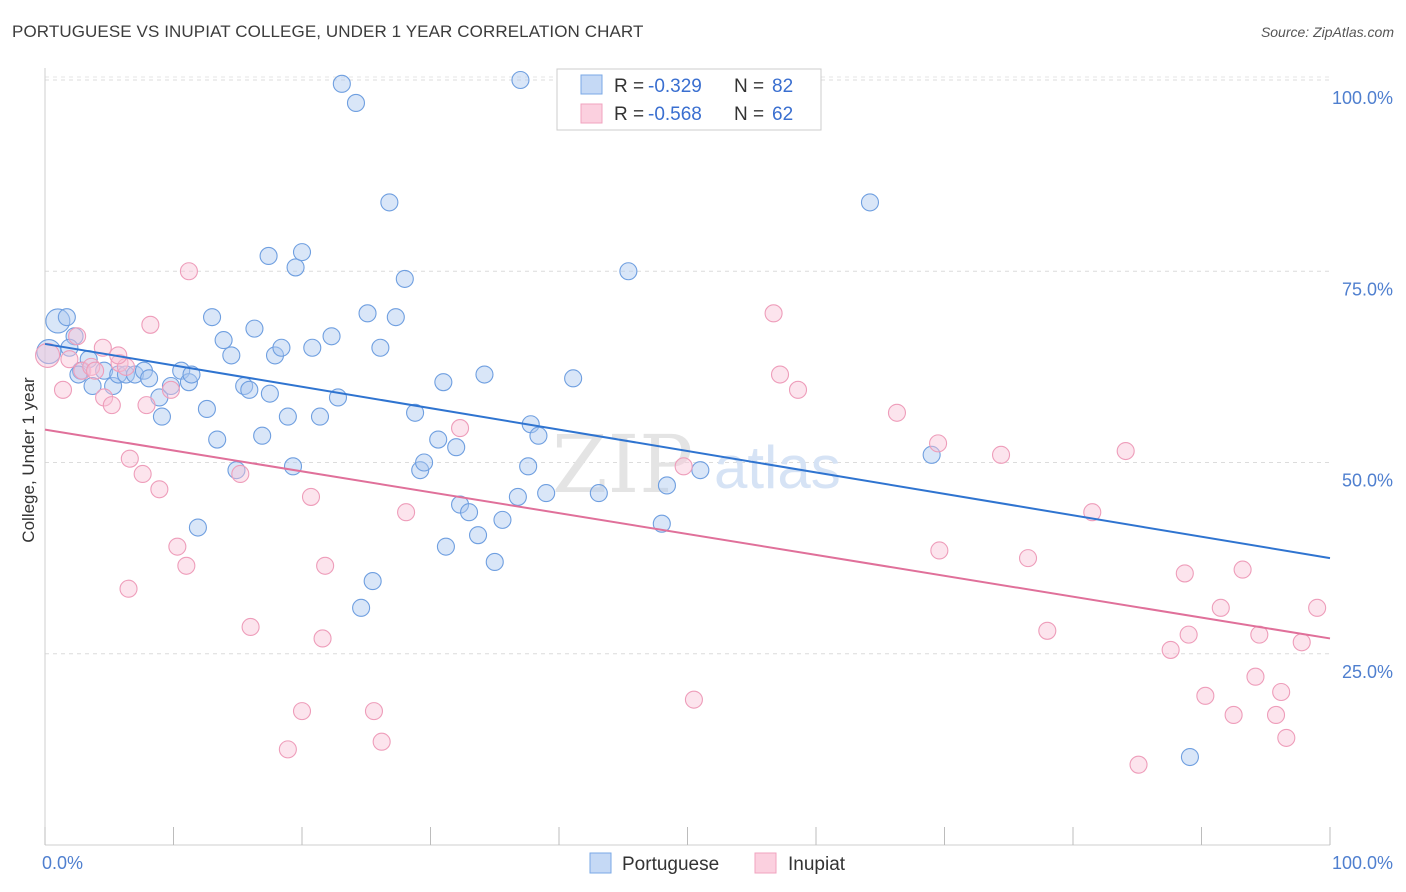 This screenshot has width=1406, height=892. Describe the element at coordinates (689, 99) in the screenshot. I see `legend: R = -0.329 N = 82 R = -0.568 N = 62` at that location.